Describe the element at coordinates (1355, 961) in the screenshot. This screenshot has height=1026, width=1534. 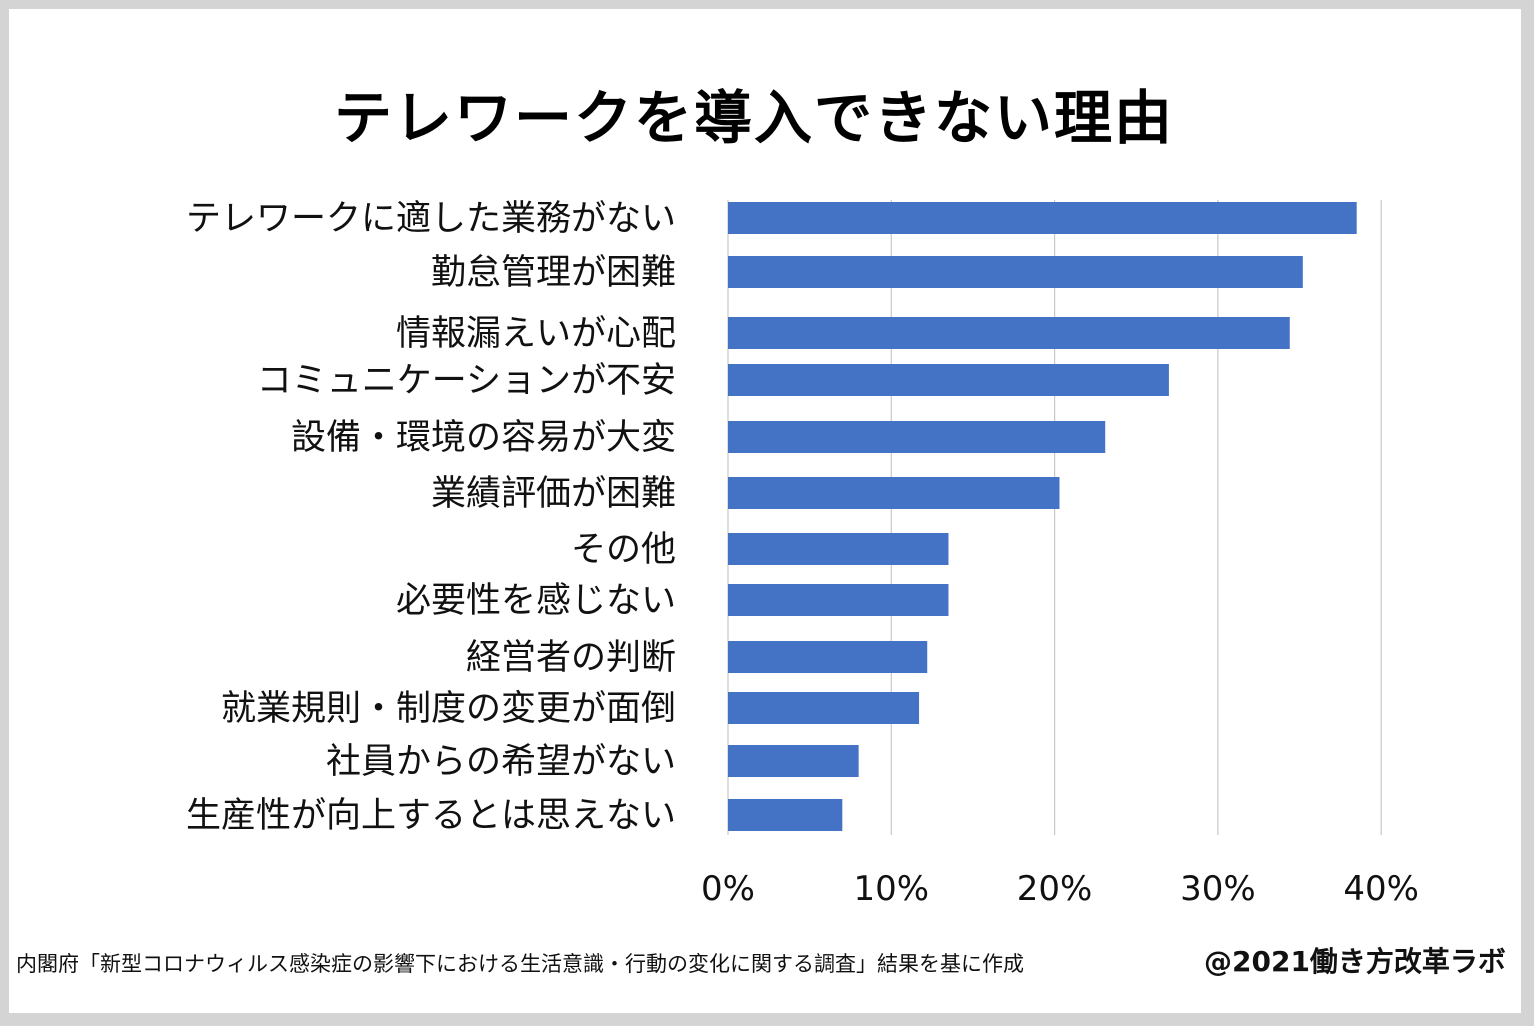
I see `credit: @2021働き方改革ラボ` at that location.